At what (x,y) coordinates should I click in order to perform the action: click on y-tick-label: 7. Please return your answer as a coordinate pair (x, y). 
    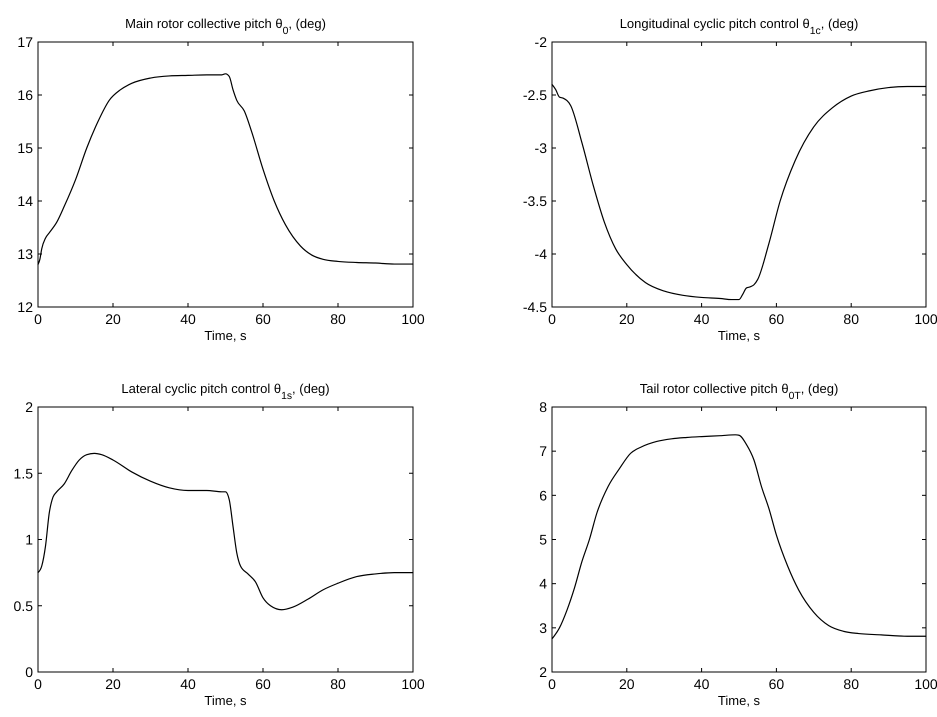
    Looking at the image, I should click on (543, 451).